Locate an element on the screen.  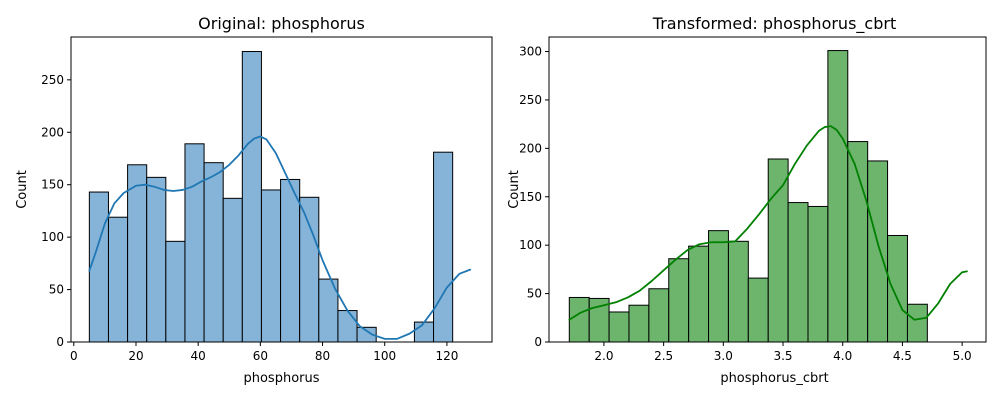
x-tick-label: 80 is located at coordinates (322, 356).